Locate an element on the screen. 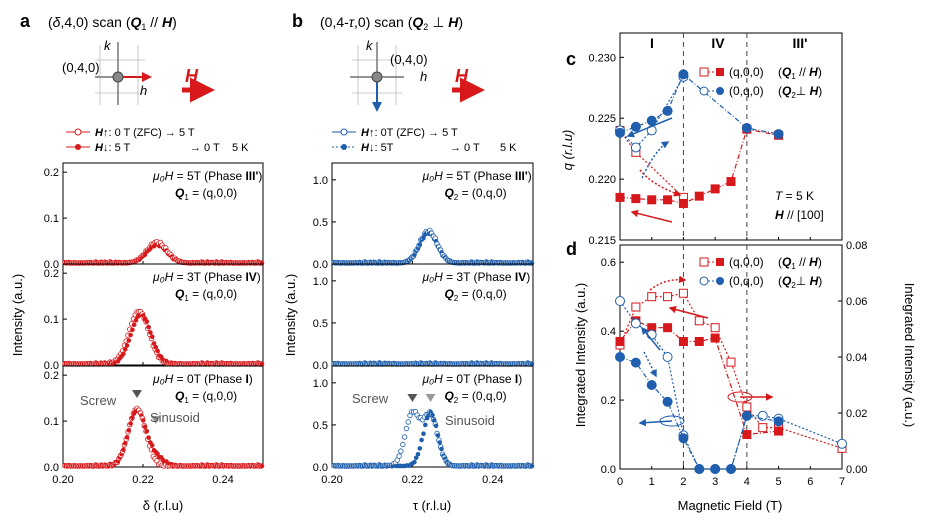 The image size is (926, 524). panel-b-xlabel: τ (r.l.u) is located at coordinates (432, 505).